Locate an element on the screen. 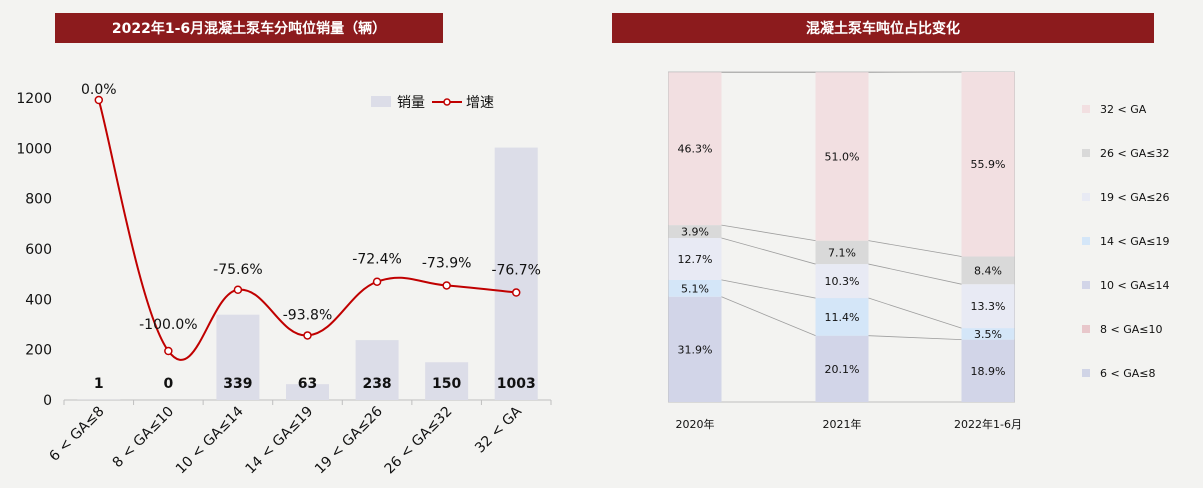 The image size is (1203, 488). stack-value-label: 12.7% is located at coordinates (695, 259).